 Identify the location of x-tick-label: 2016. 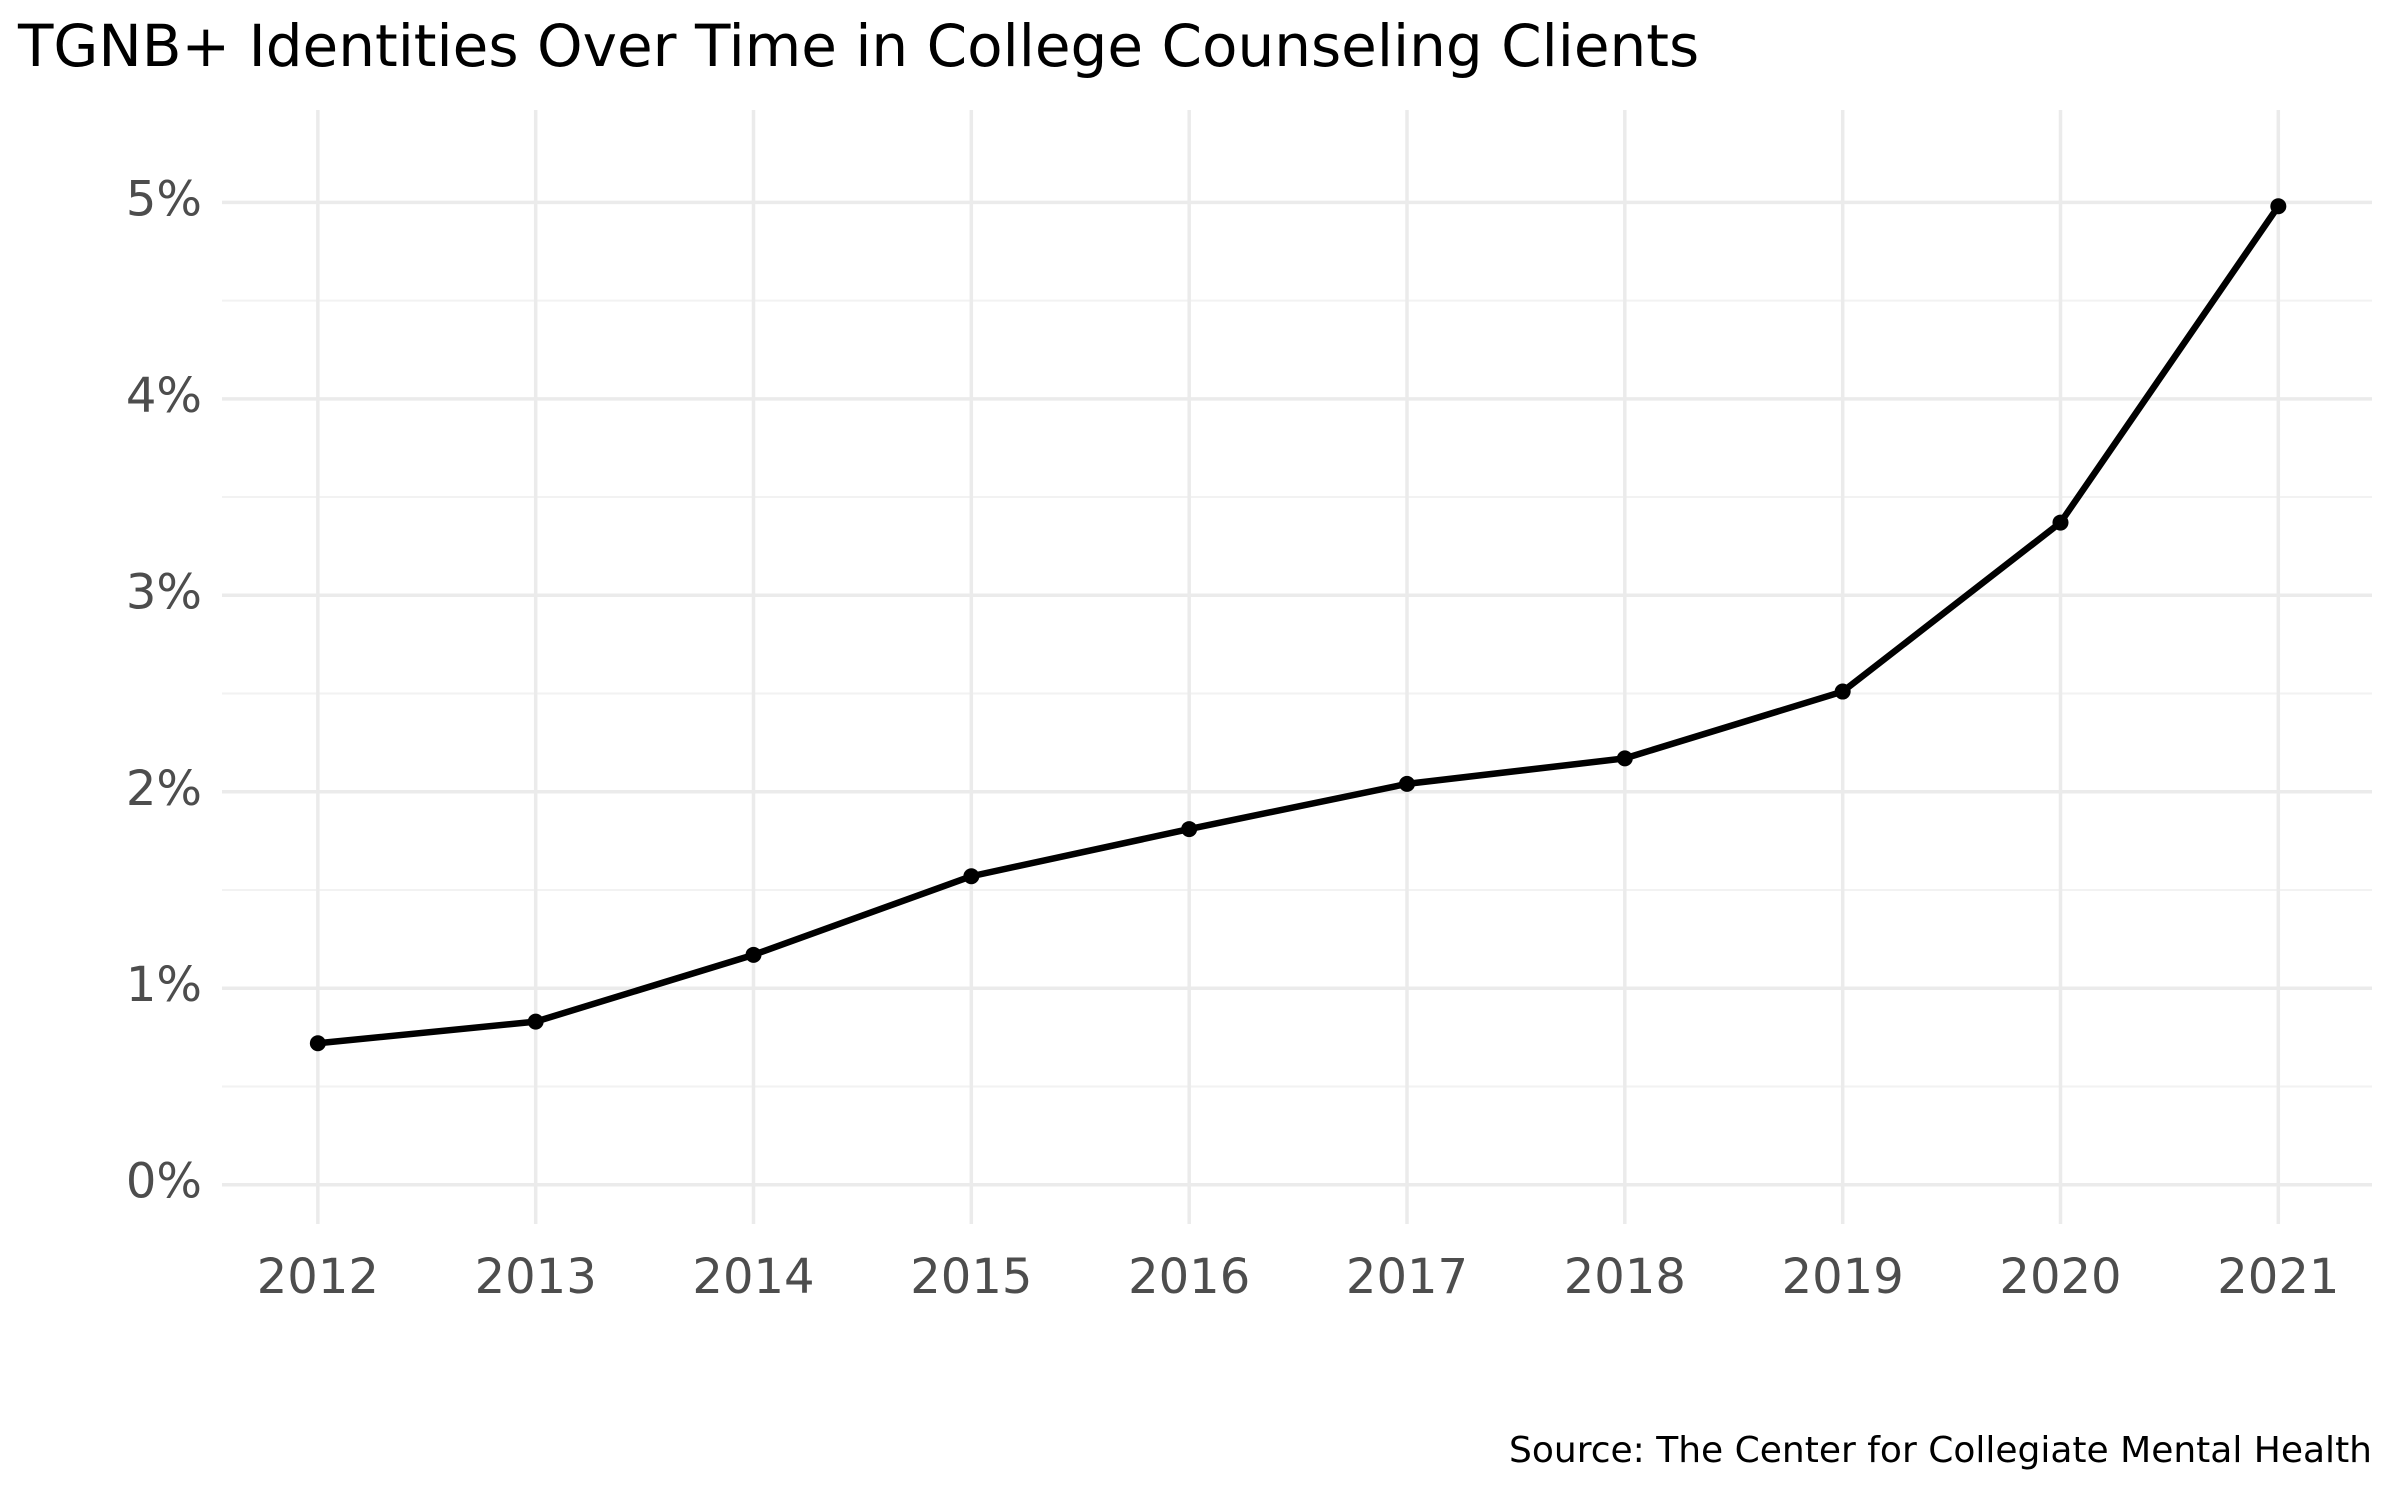
(1189, 1277).